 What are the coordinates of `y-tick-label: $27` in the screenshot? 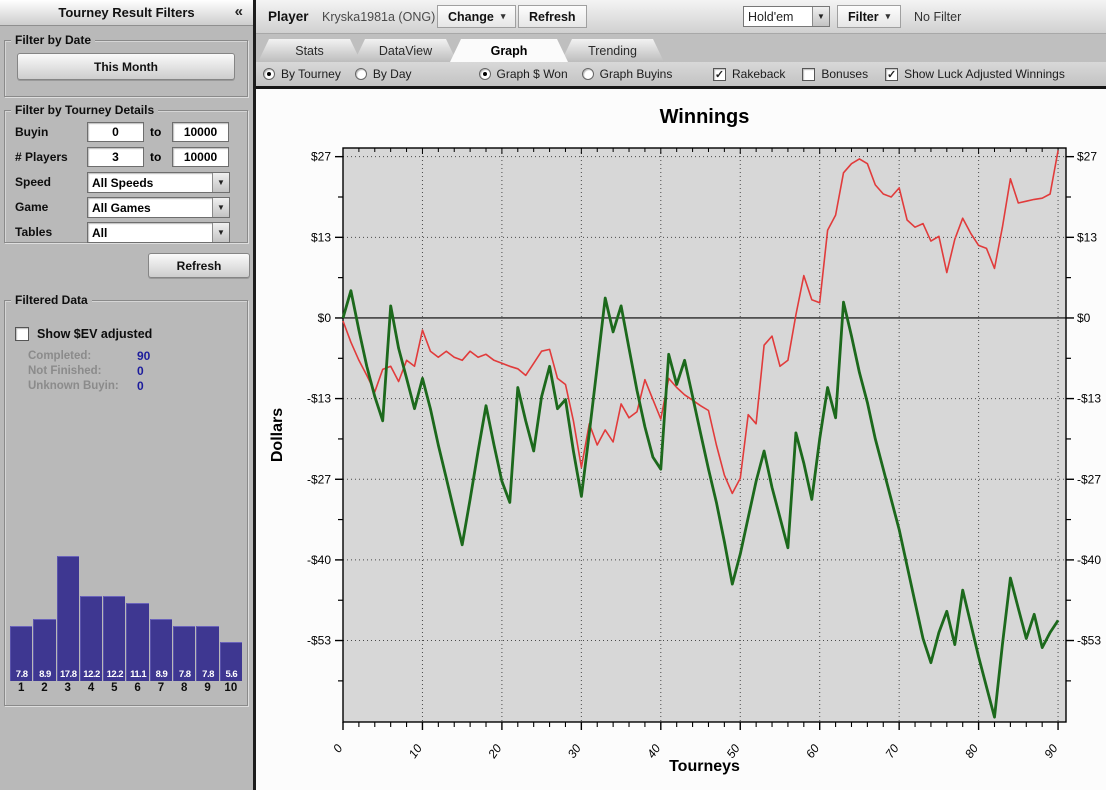 It's located at (321, 157).